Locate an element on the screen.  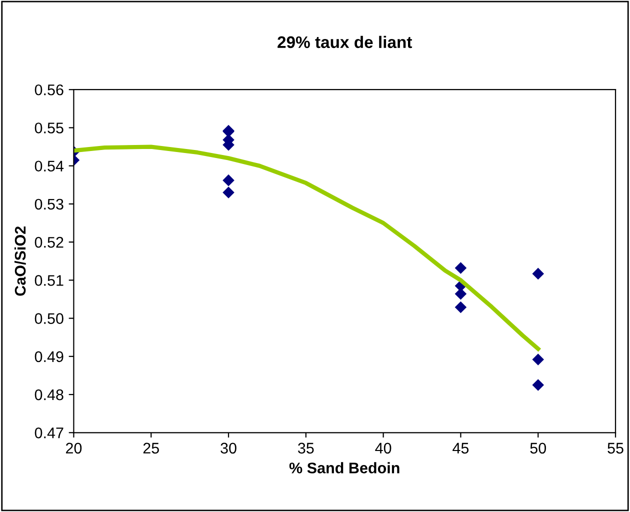
x-tick-label: 50 is located at coordinates (538, 448).